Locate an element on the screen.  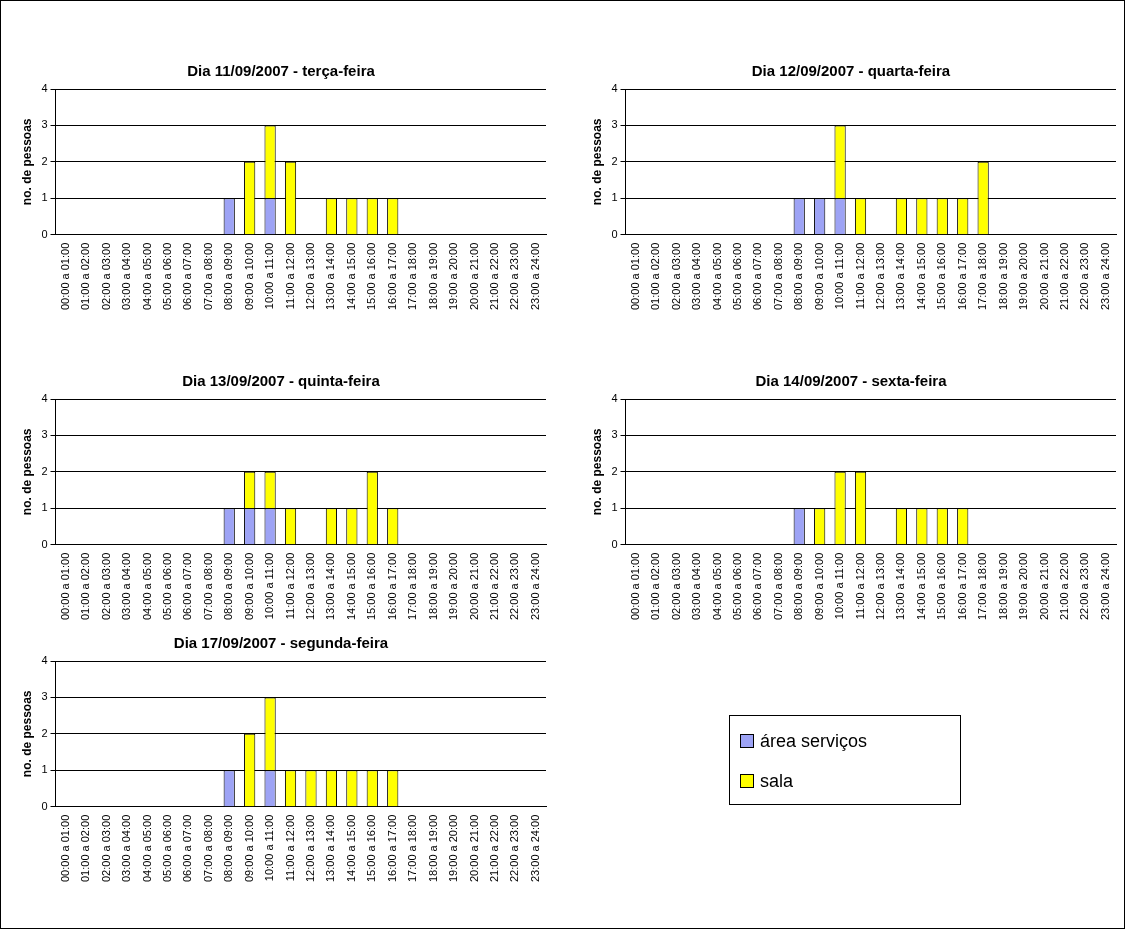
legend-label: área serviços is located at coordinates (814, 741).